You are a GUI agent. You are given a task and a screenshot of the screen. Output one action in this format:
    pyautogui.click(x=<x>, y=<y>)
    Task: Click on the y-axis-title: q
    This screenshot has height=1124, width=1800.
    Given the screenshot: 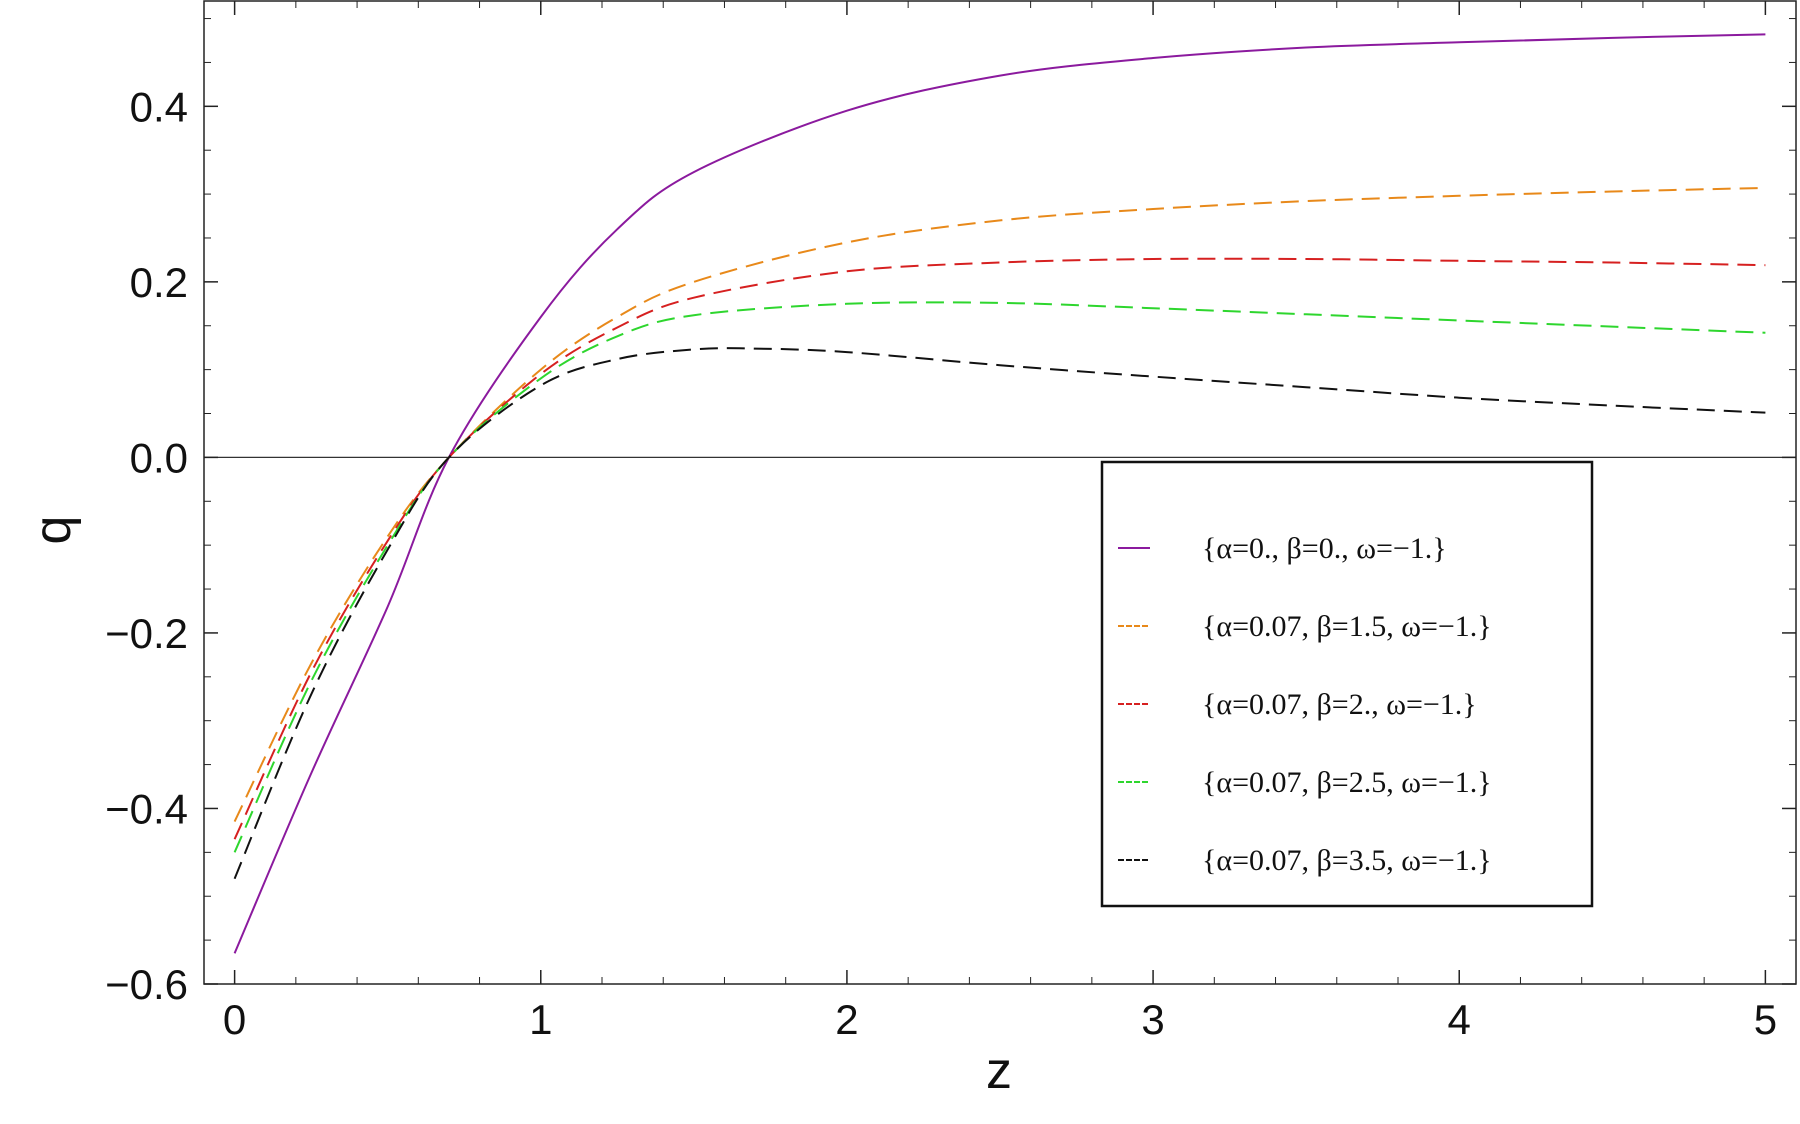 What is the action you would take?
    pyautogui.click(x=53, y=530)
    